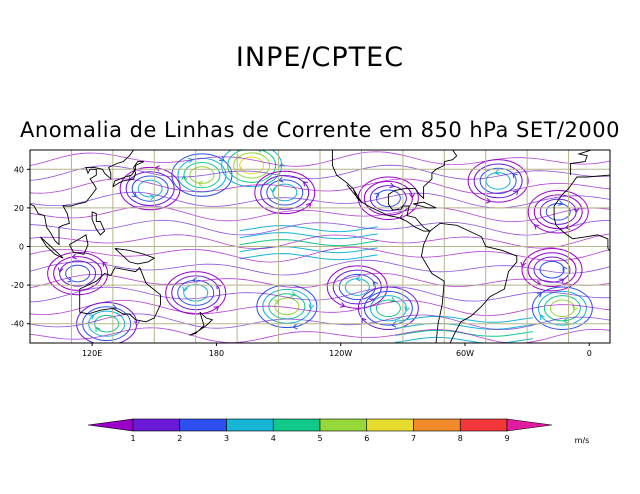 Image resolution: width=640 pixels, height=494 pixels. I want to click on colorbar-low-triangle, so click(110, 425).